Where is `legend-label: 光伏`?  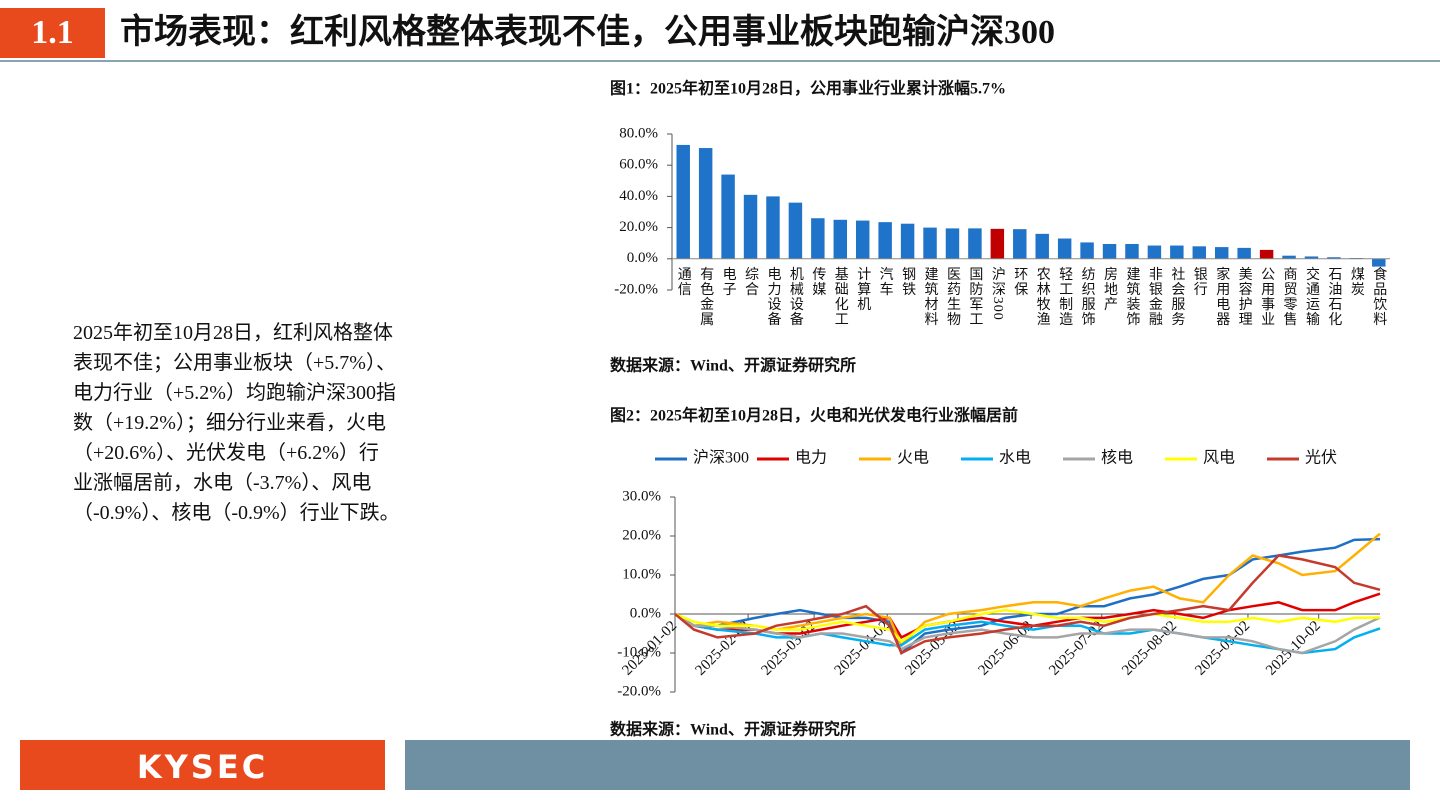
legend-label: 光伏 is located at coordinates (1321, 458).